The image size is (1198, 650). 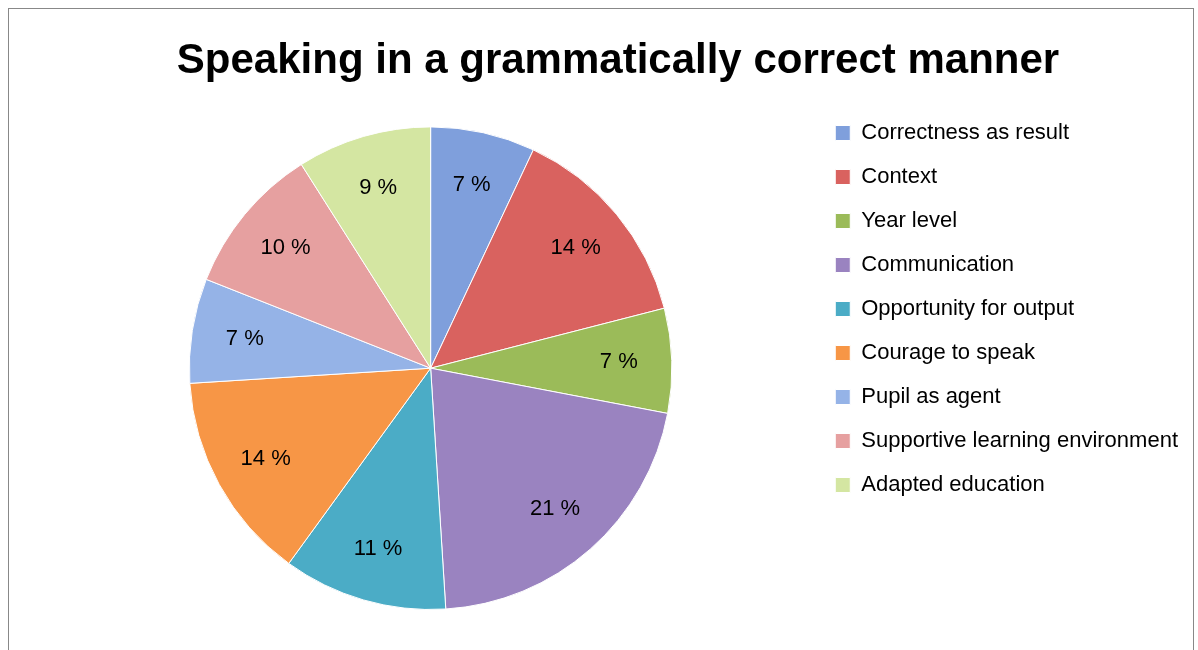 What do you see at coordinates (378, 547) in the screenshot?
I see `data-label: 11 %` at bounding box center [378, 547].